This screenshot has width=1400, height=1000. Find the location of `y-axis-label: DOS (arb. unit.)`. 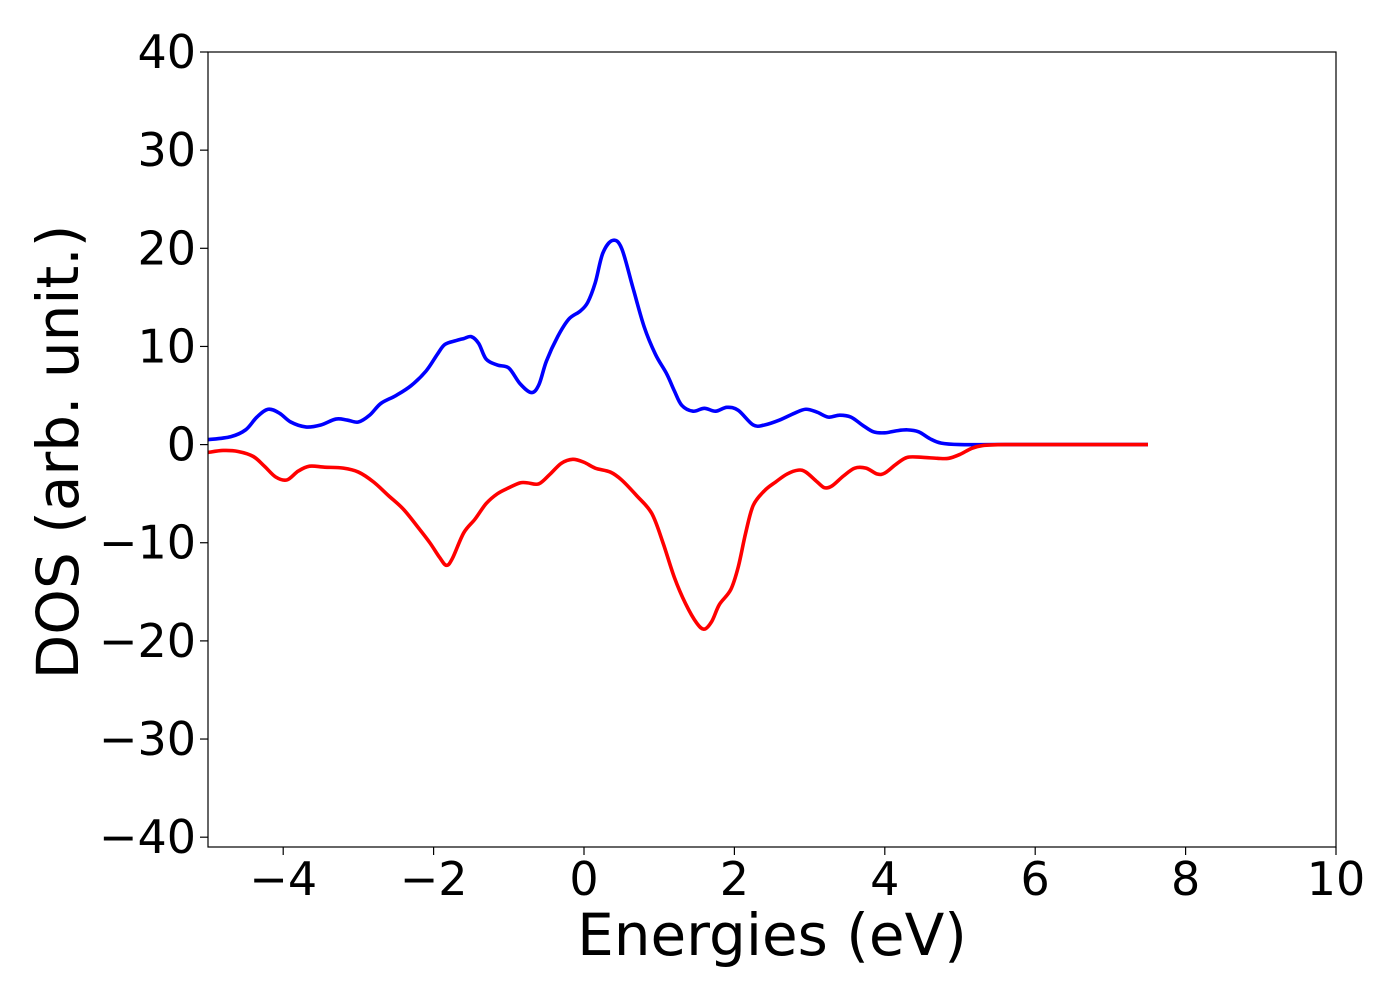

y-axis-label: DOS (arb. unit.) is located at coordinates (58, 452).